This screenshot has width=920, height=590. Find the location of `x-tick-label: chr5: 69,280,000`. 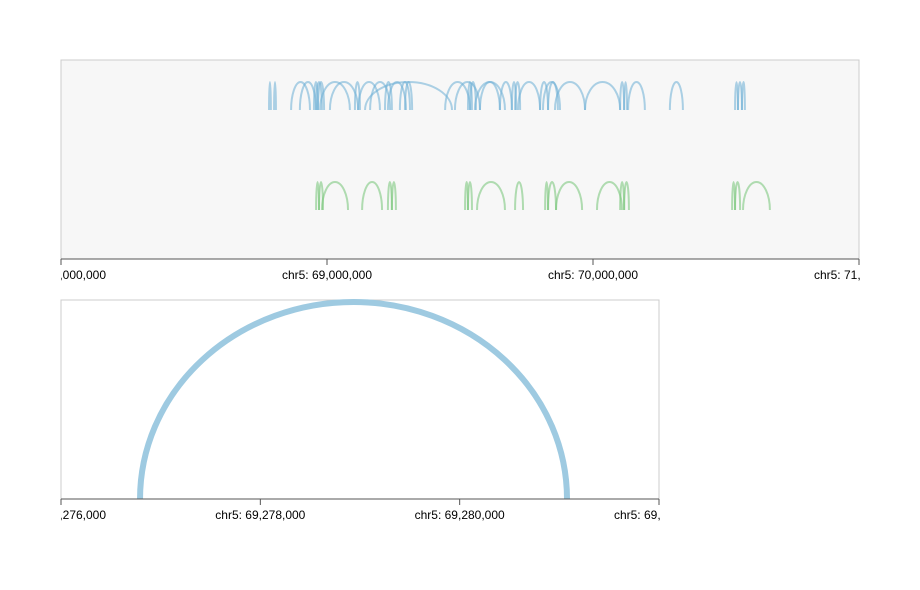

x-tick-label: chr5: 69,280,000 is located at coordinates (460, 515).